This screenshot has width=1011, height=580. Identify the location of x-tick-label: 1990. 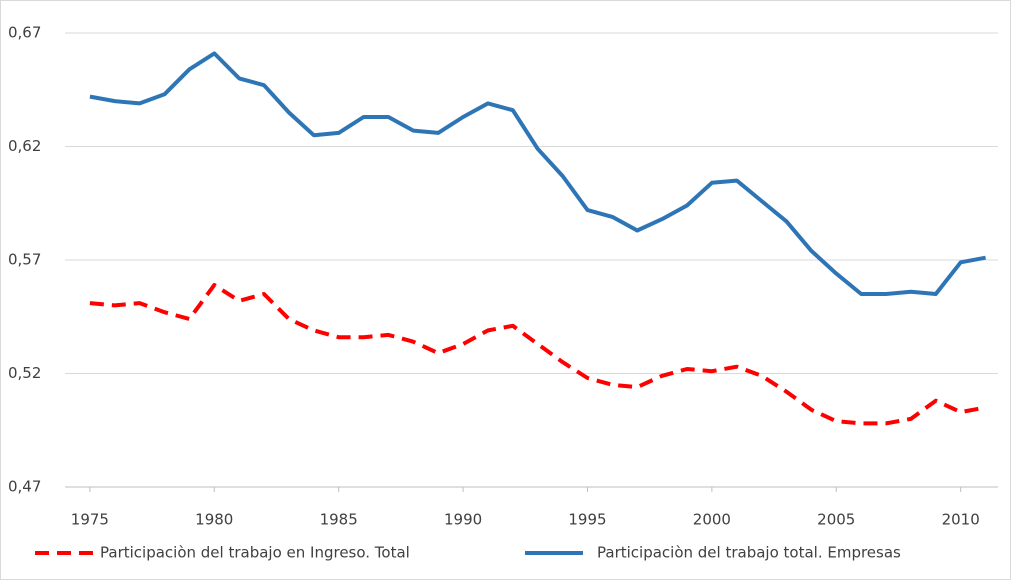
(463, 520).